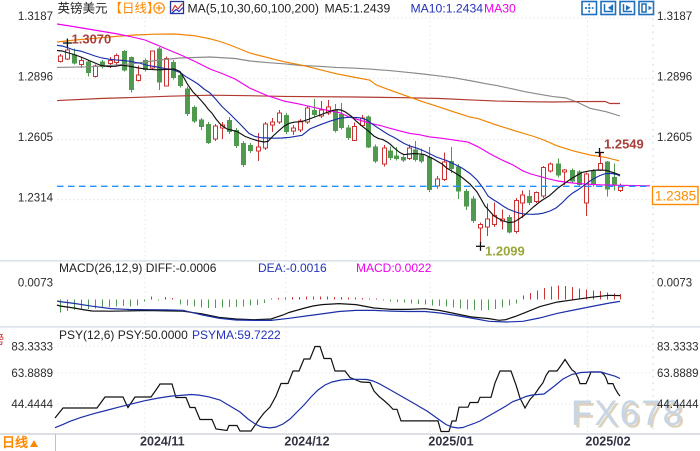 Image resolution: width=700 pixels, height=451 pixels. What do you see at coordinates (253, 9) in the screenshot?
I see `svg-text: MA(5,10,30,60,100,200)` at bounding box center [253, 9].